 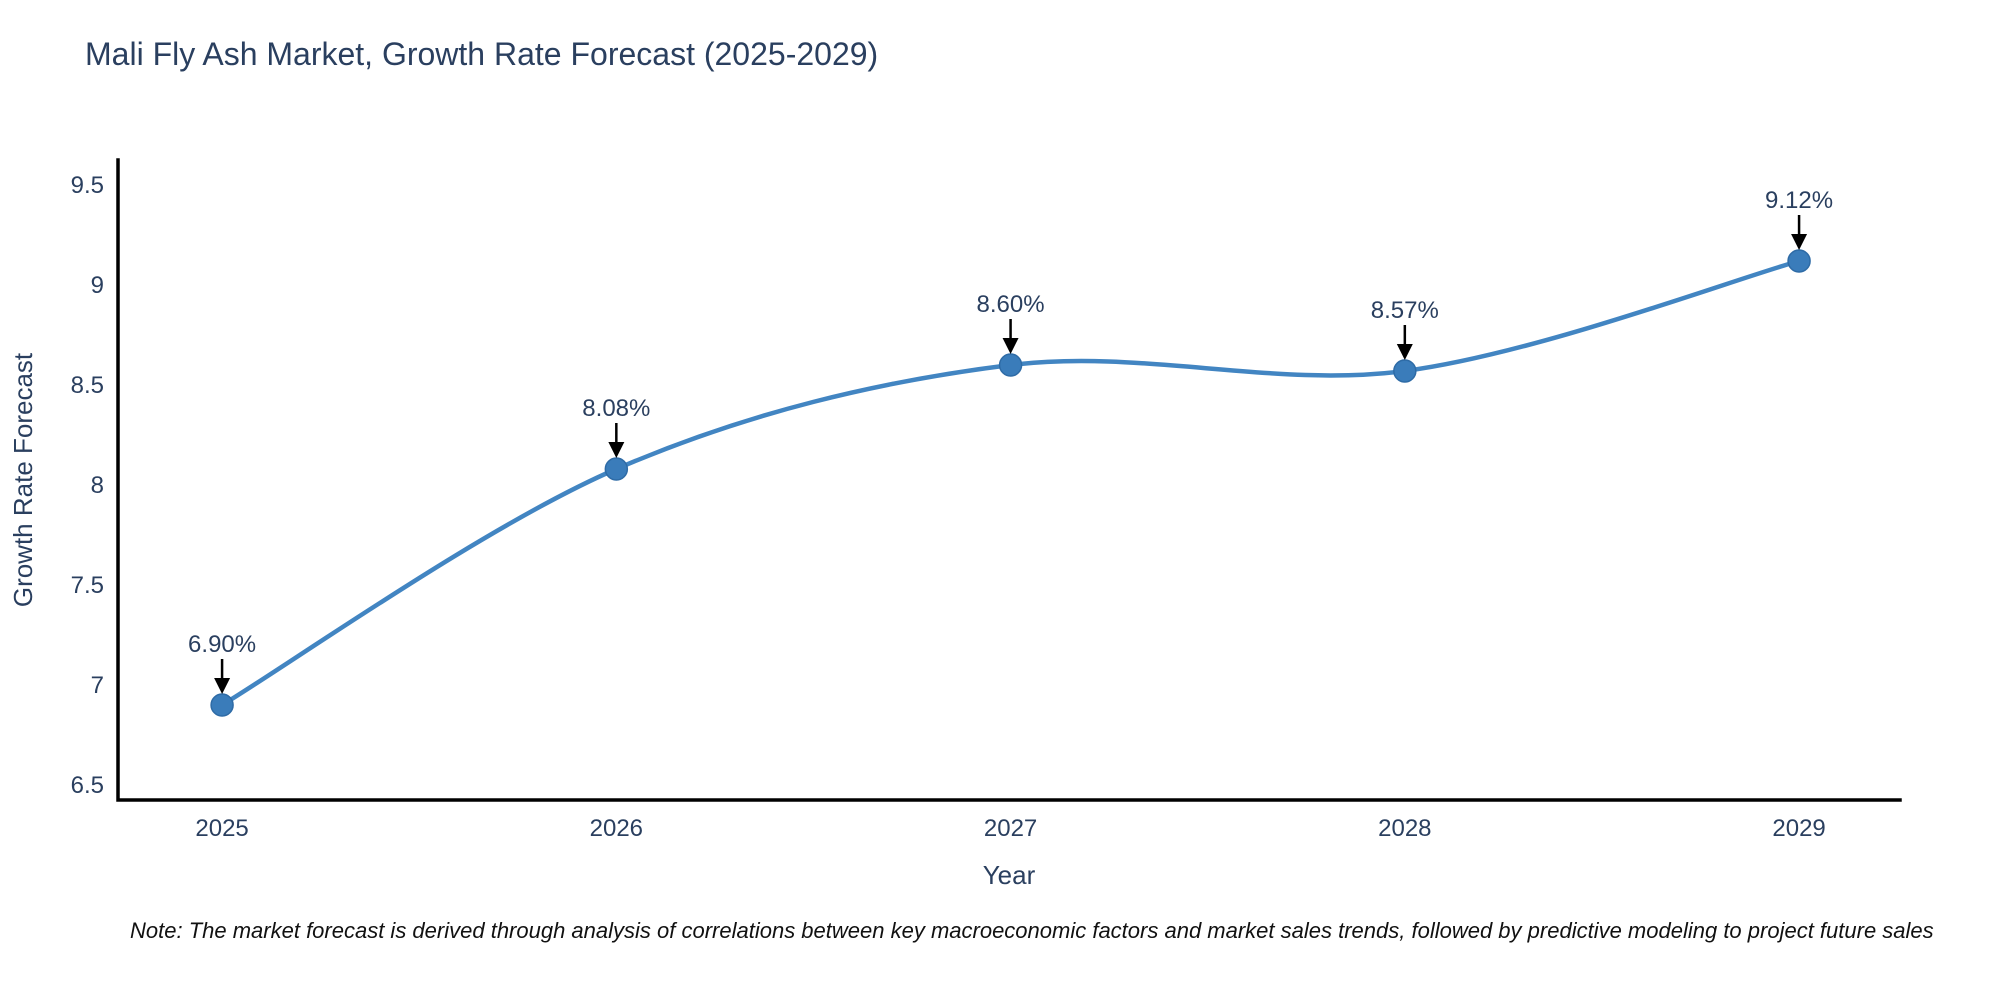 What do you see at coordinates (1799, 200) in the screenshot?
I see `data-point-label: 9.12%` at bounding box center [1799, 200].